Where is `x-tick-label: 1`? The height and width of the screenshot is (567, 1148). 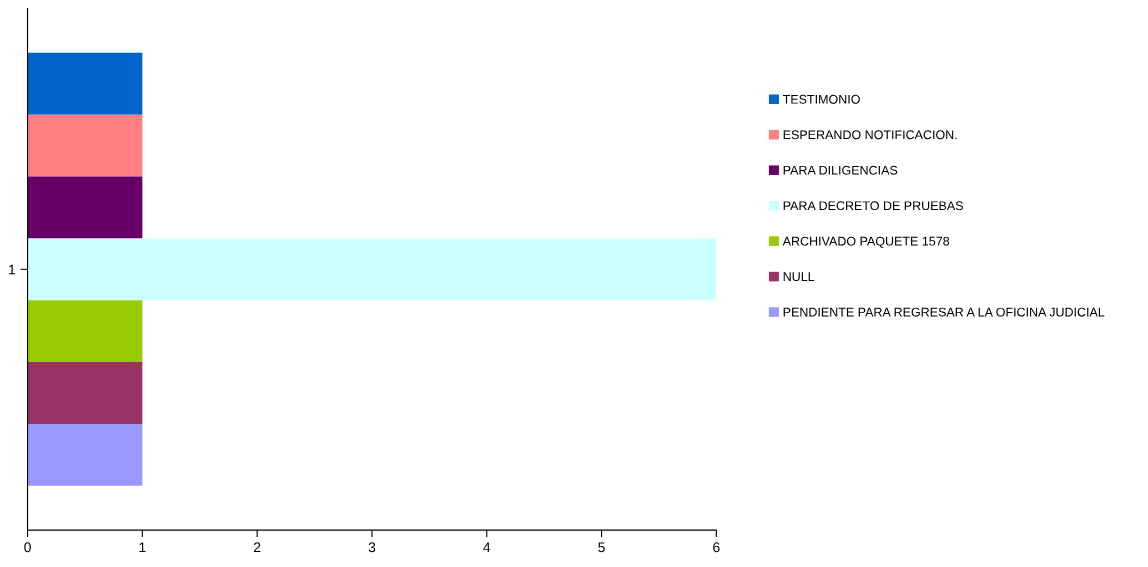
x-tick-label: 1 is located at coordinates (142, 547).